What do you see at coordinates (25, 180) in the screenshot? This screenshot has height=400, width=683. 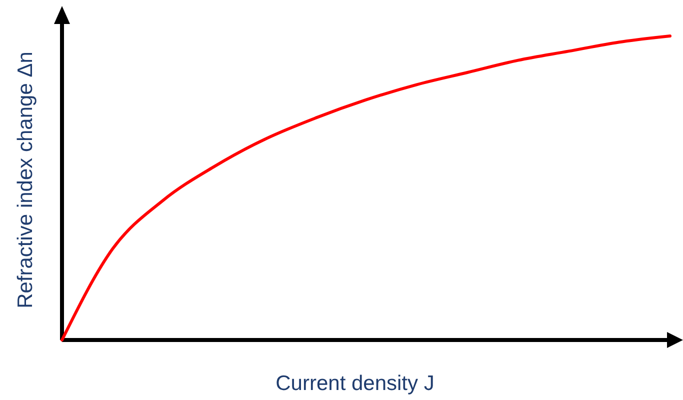 I see `y-axis-title: Refractive index change Δn` at bounding box center [25, 180].